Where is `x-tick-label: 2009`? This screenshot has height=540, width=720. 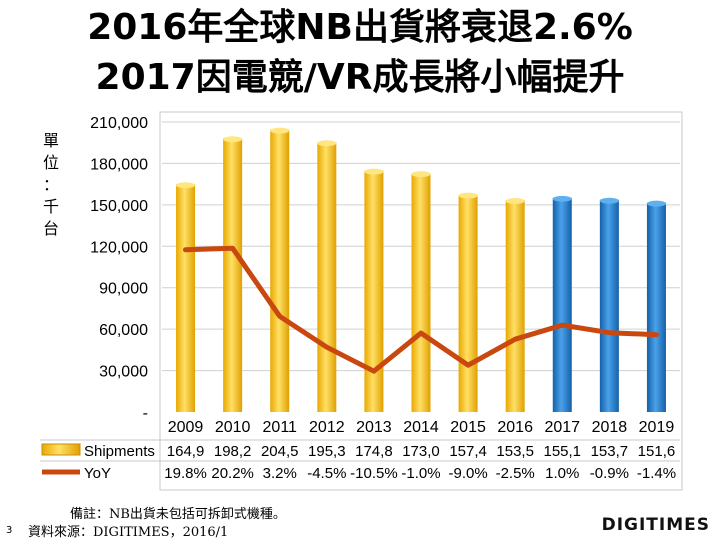
x-tick-label: 2009 is located at coordinates (186, 427).